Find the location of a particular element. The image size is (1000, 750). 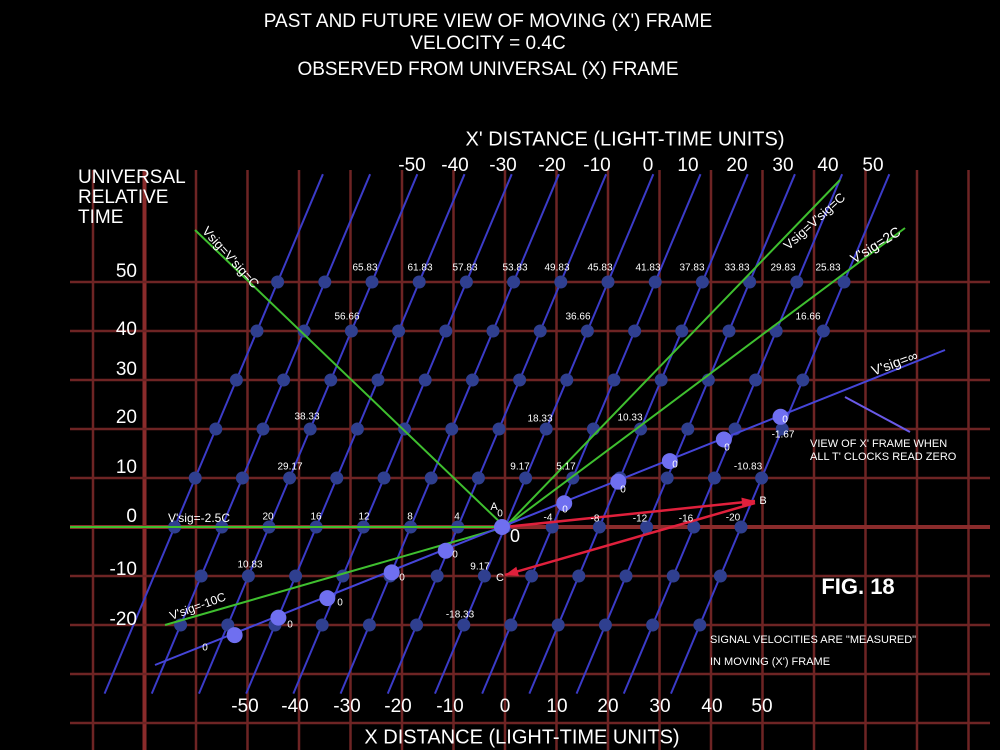

clock-reading: 9.17 is located at coordinates (520, 467).